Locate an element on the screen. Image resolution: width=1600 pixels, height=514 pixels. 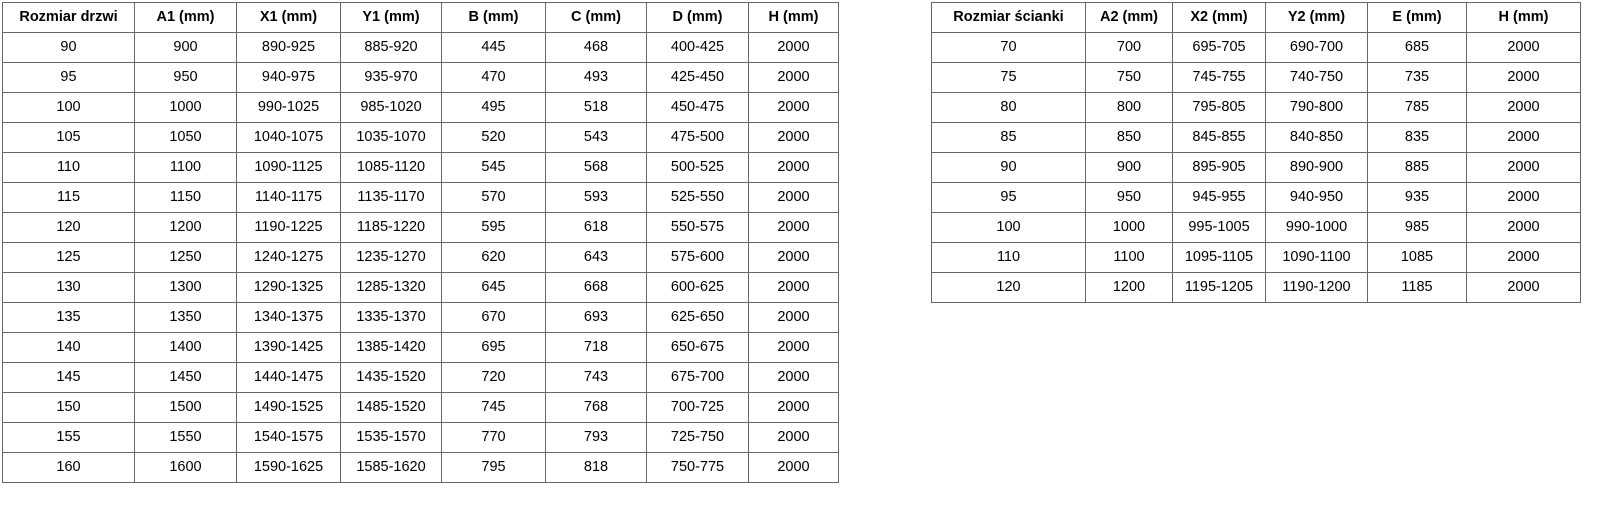
table-cell: 890-925 is located at coordinates (288, 47).